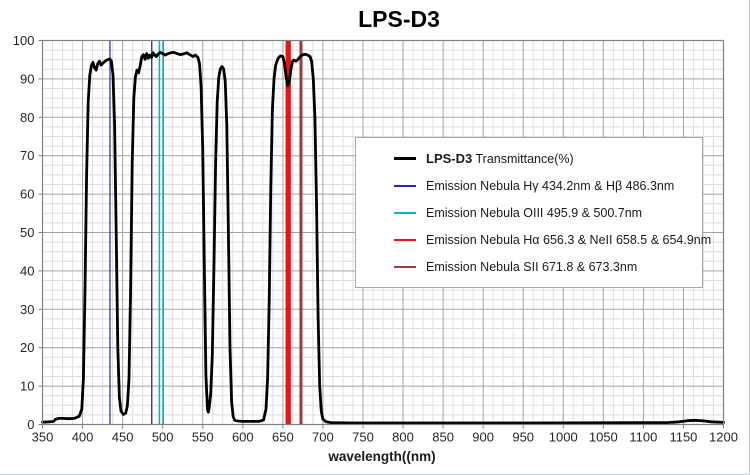 This screenshot has height=475, width=750. I want to click on y-tick-label: 40, so click(27, 270).